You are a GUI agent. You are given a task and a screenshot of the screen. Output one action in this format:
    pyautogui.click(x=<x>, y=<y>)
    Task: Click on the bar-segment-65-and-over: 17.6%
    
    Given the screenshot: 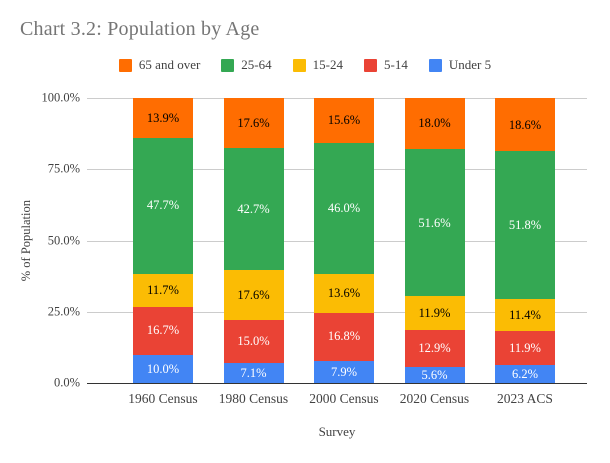 What is the action you would take?
    pyautogui.click(x=253, y=123)
    